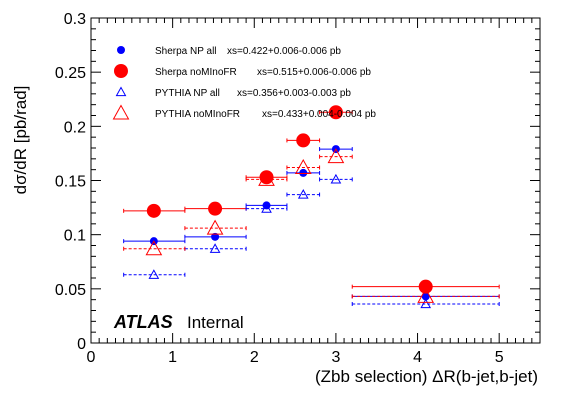  I want to click on legend-xs: xs=0.433+0.004-0.004 pb, so click(319, 114).